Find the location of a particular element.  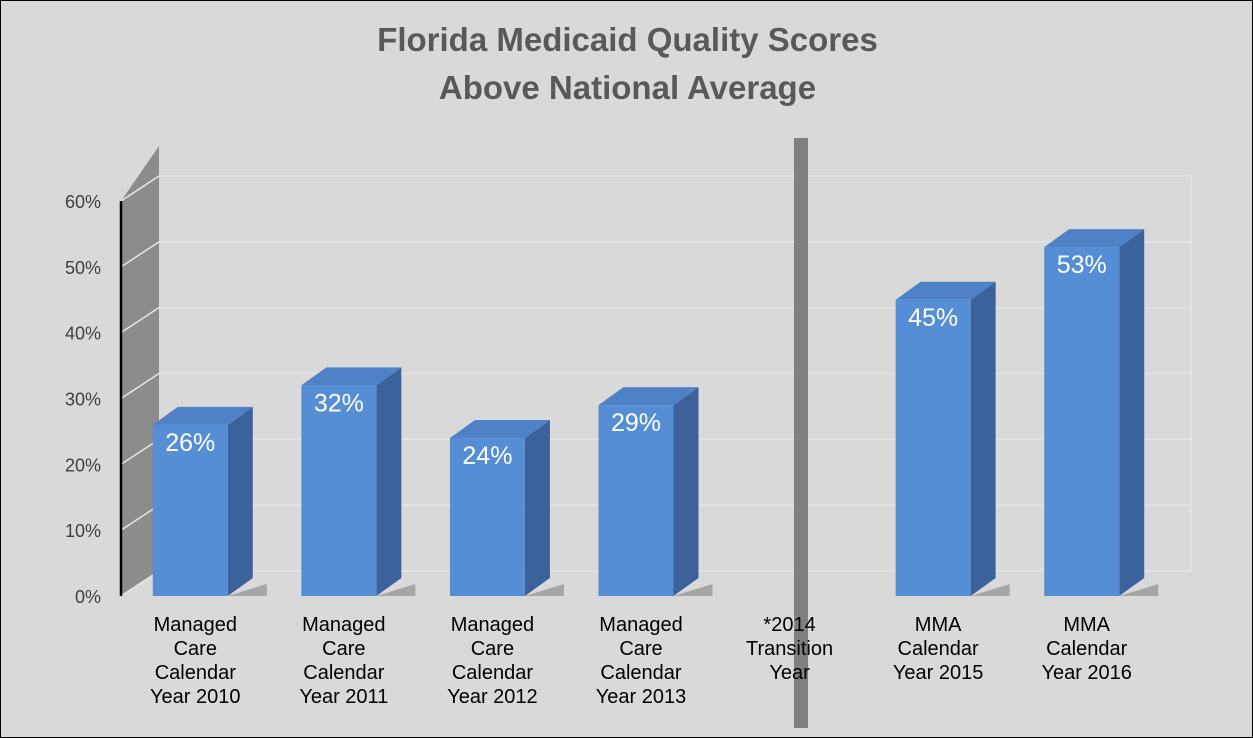

chart-title: Florida Medicaid Quality Scores is located at coordinates (627, 39).